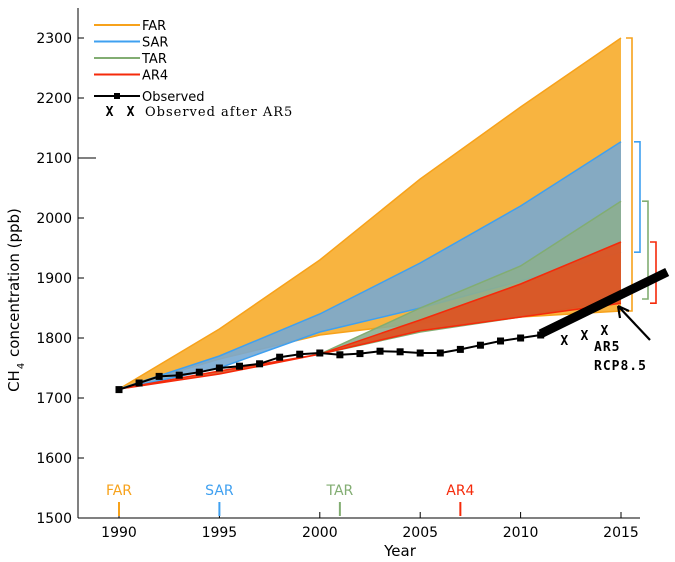 This screenshot has height=562, width=675. Describe the element at coordinates (54, 459) in the screenshot. I see `y-tick-label: 1600` at that location.